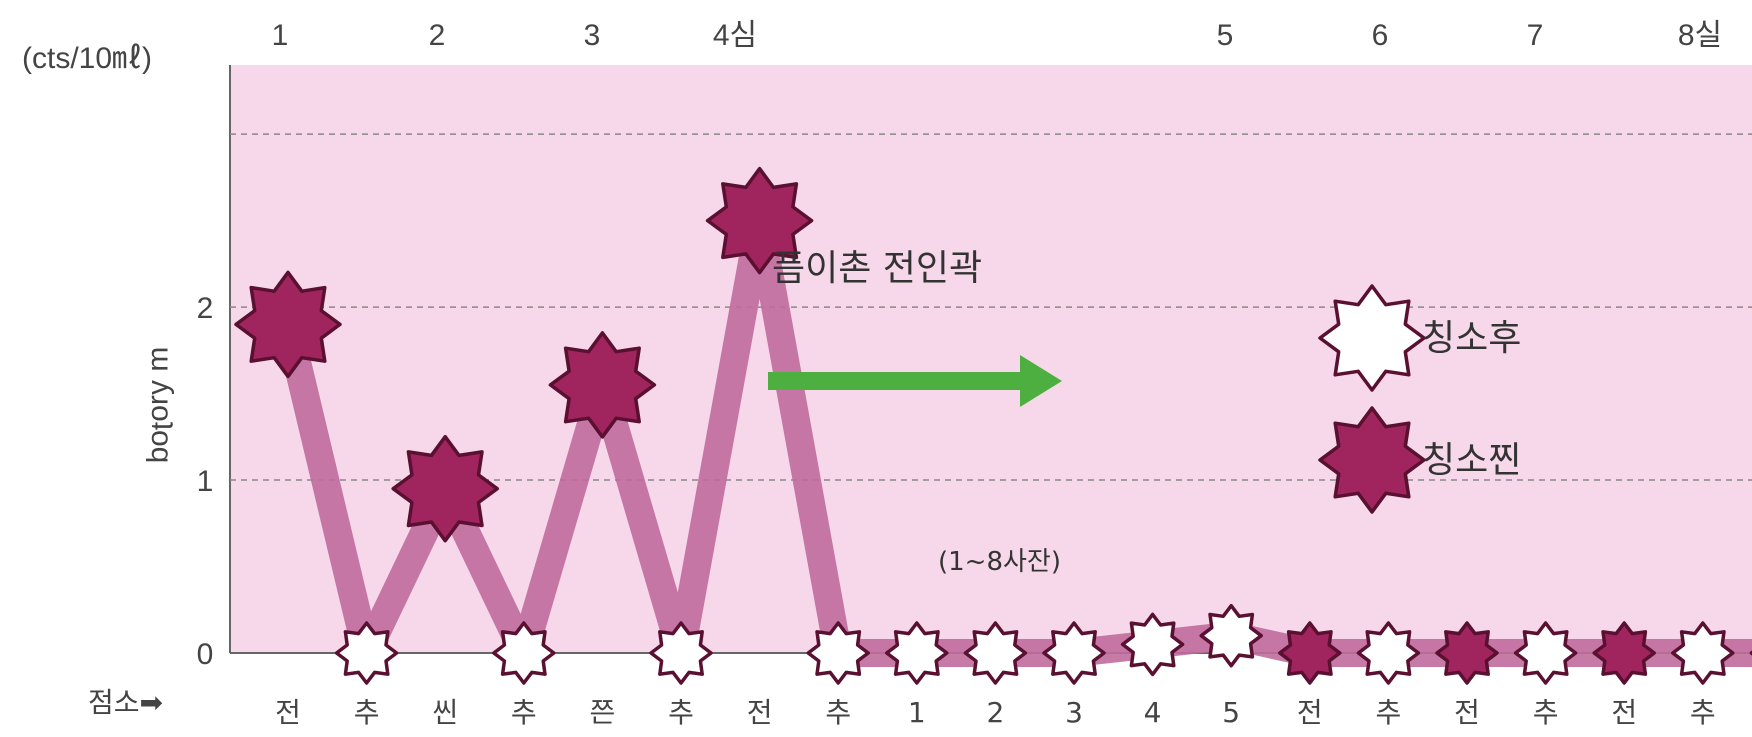 The width and height of the screenshot is (1752, 737). What do you see at coordinates (877, 268) in the screenshot?
I see `phase-annotation: 픔이촌 전인곽` at bounding box center [877, 268].